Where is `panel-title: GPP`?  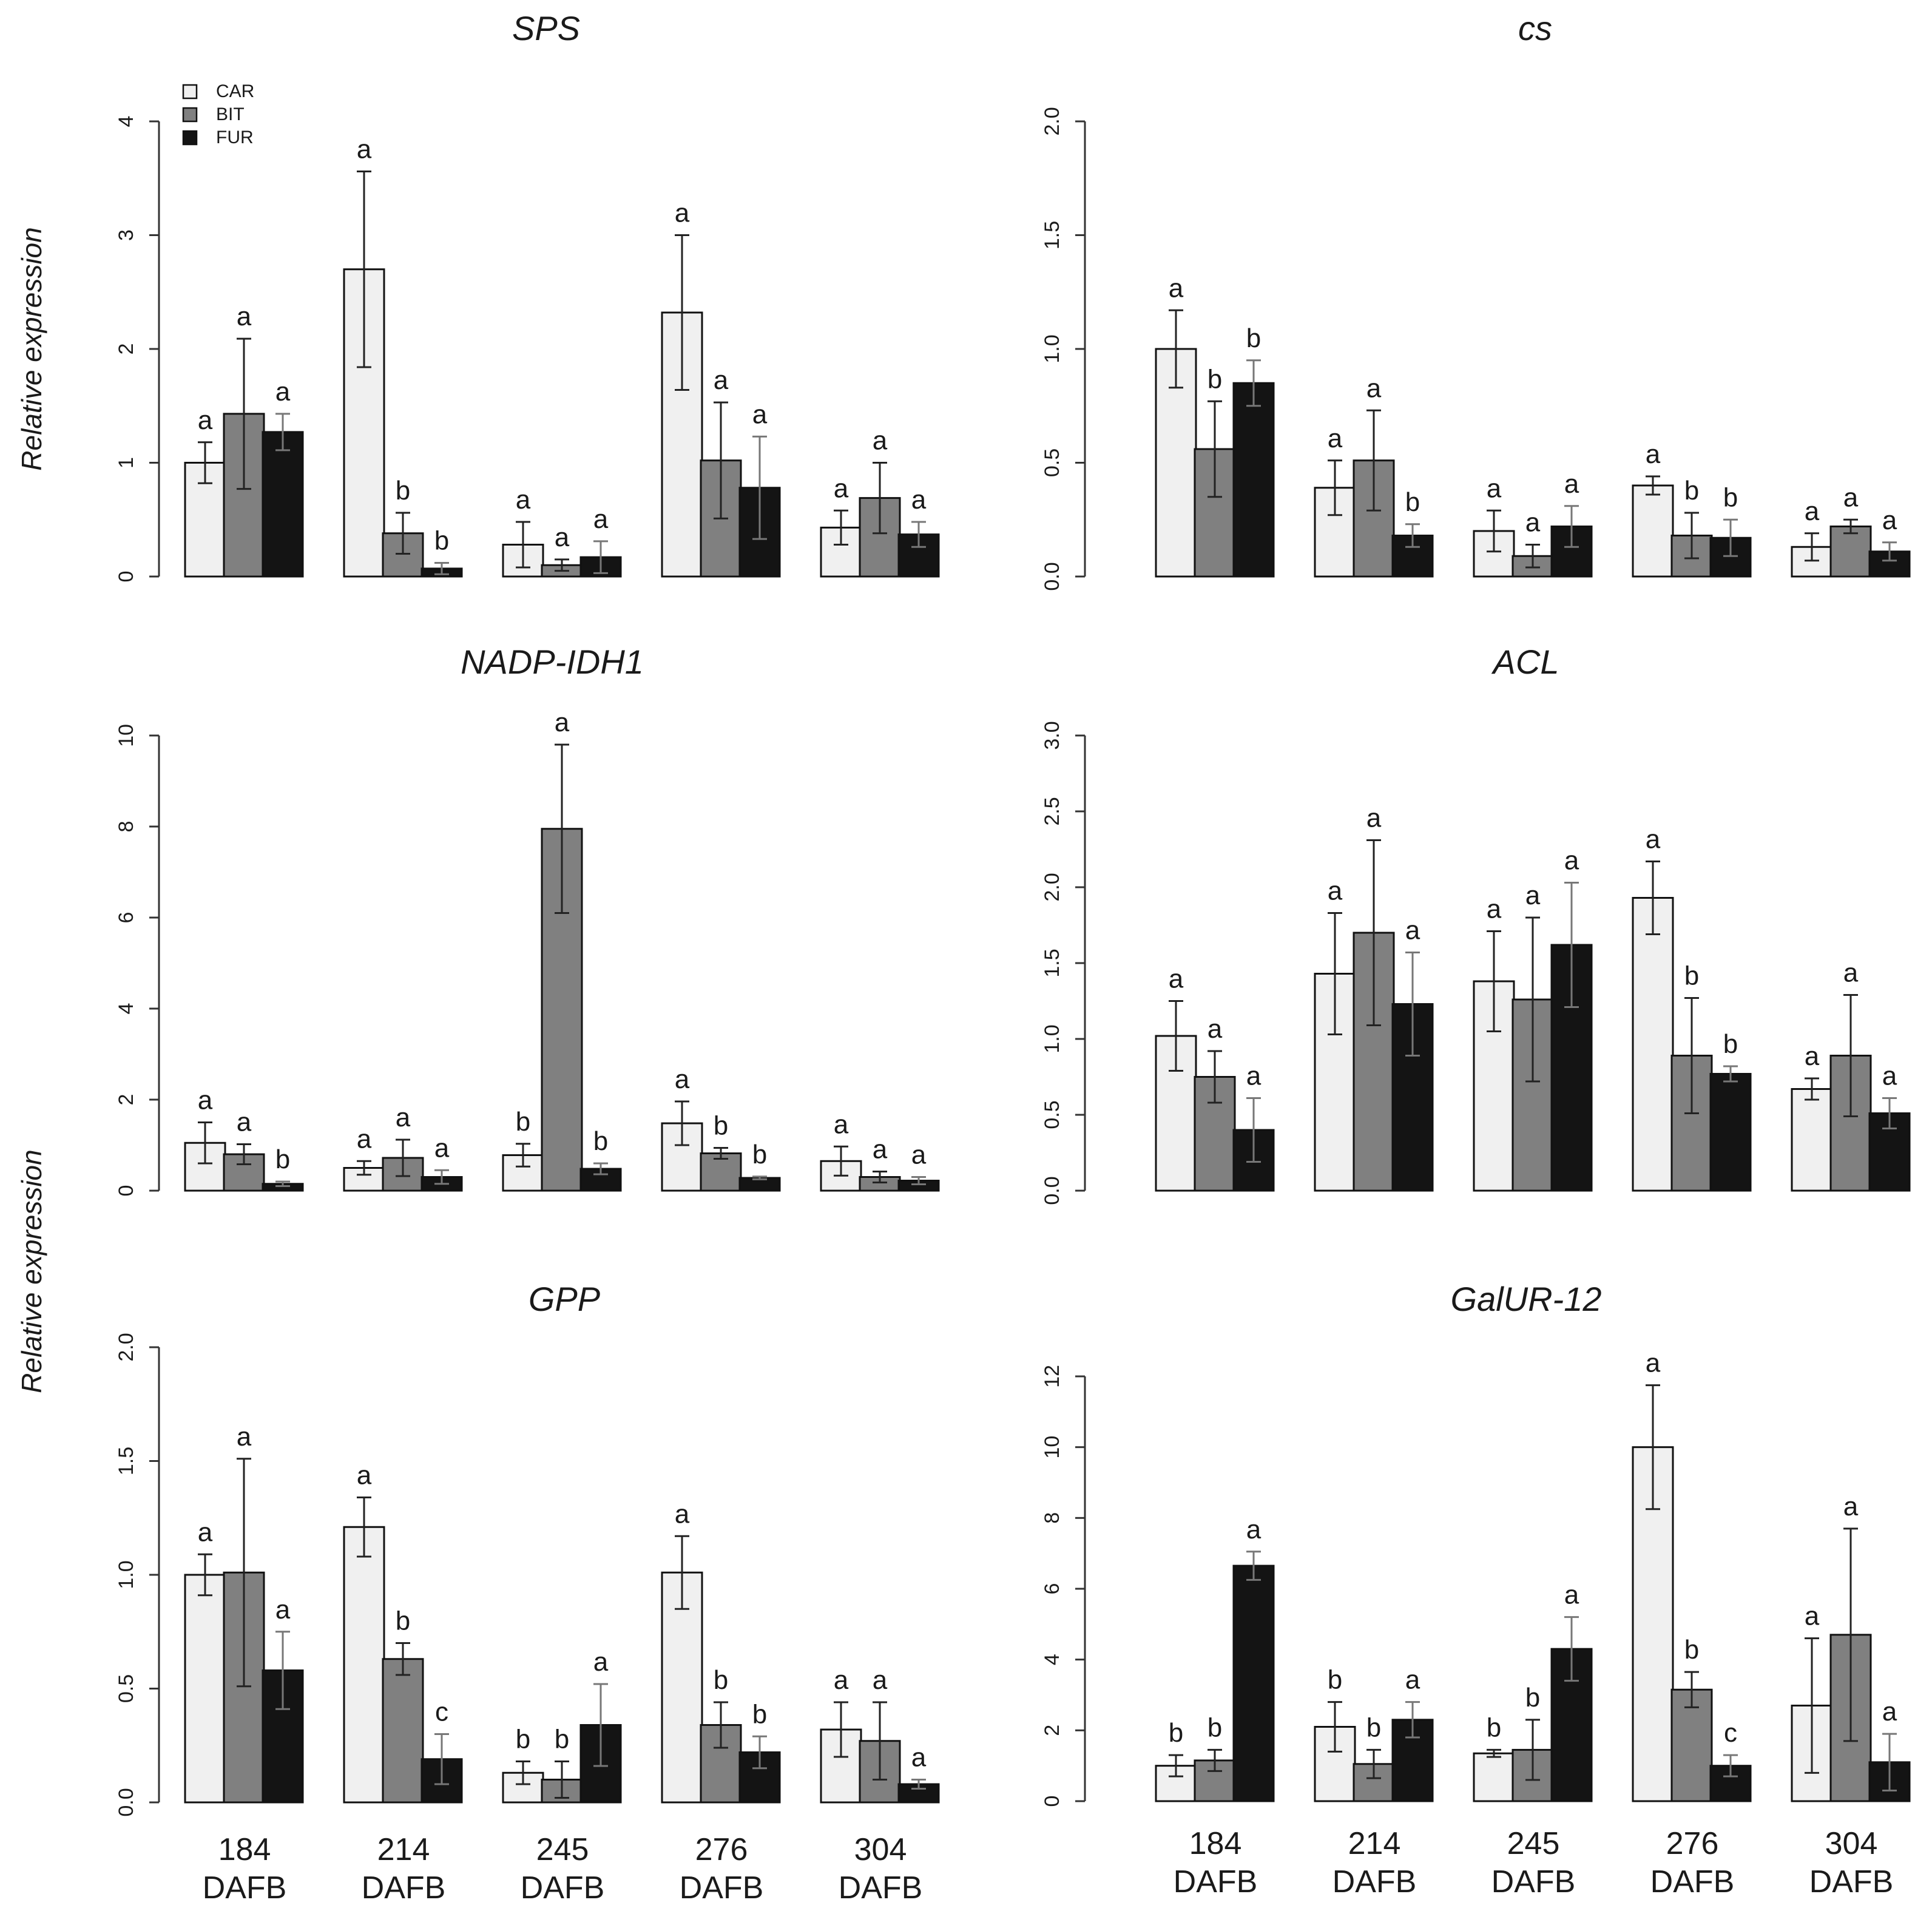 panel-title: GPP is located at coordinates (564, 1299).